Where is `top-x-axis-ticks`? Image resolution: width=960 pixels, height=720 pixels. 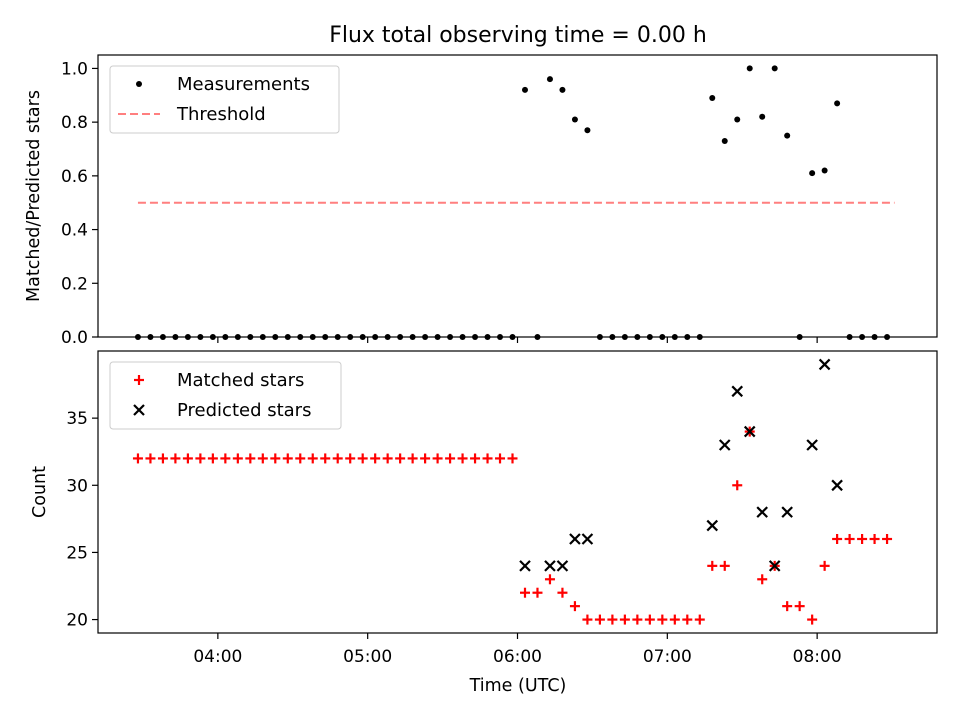
top-x-axis-ticks is located at coordinates (517, 340).